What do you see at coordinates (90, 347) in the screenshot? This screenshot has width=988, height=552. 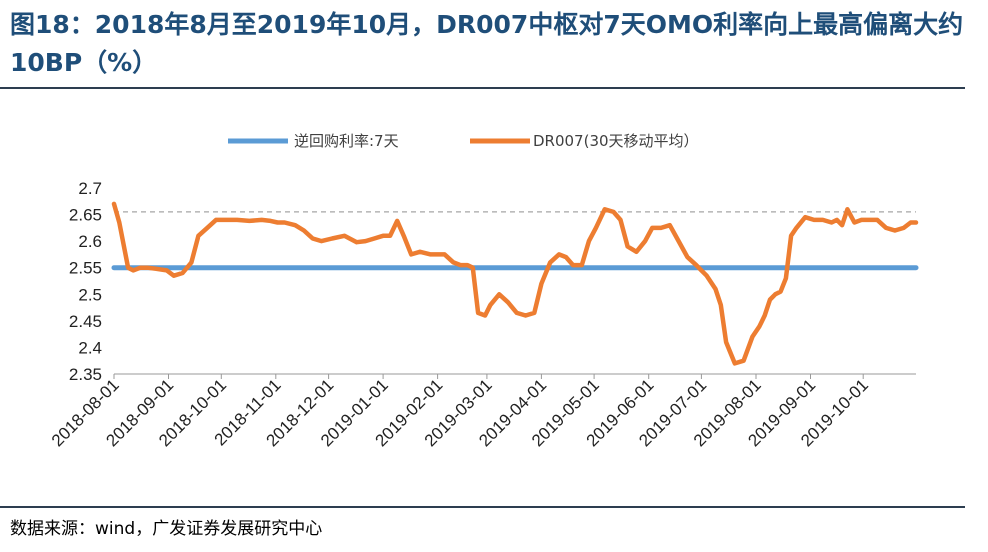 I see `y-tick-label: 2.4` at bounding box center [90, 347].